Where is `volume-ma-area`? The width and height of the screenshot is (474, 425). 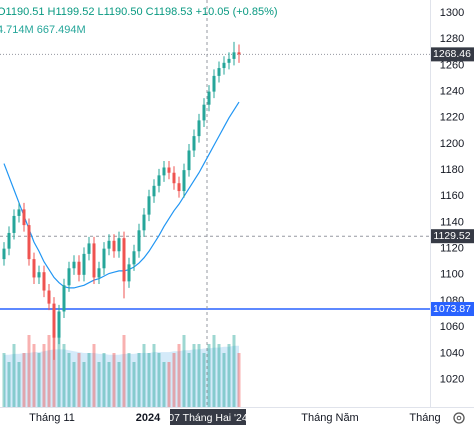
volume-ma-area is located at coordinates (121, 376).